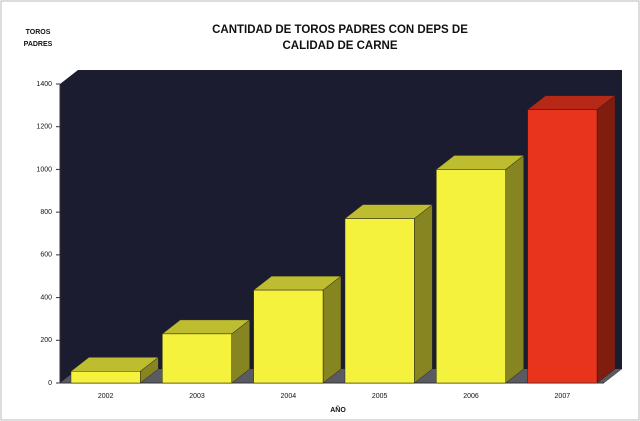  I want to click on y-axis-label: PADRES, so click(38, 44).